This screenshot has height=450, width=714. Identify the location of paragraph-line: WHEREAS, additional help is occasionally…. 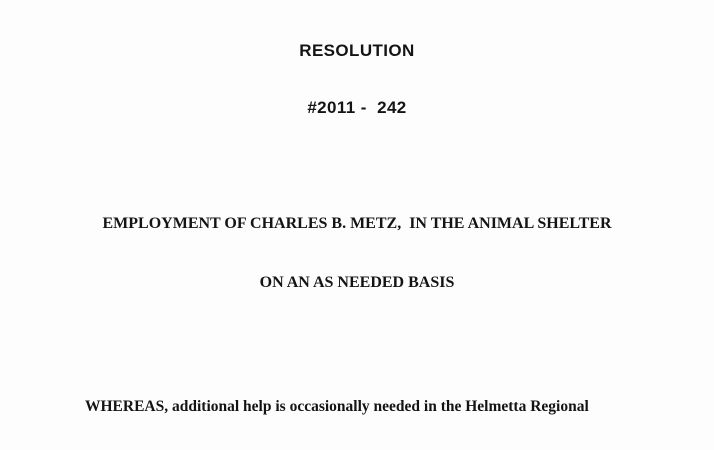
(337, 407).